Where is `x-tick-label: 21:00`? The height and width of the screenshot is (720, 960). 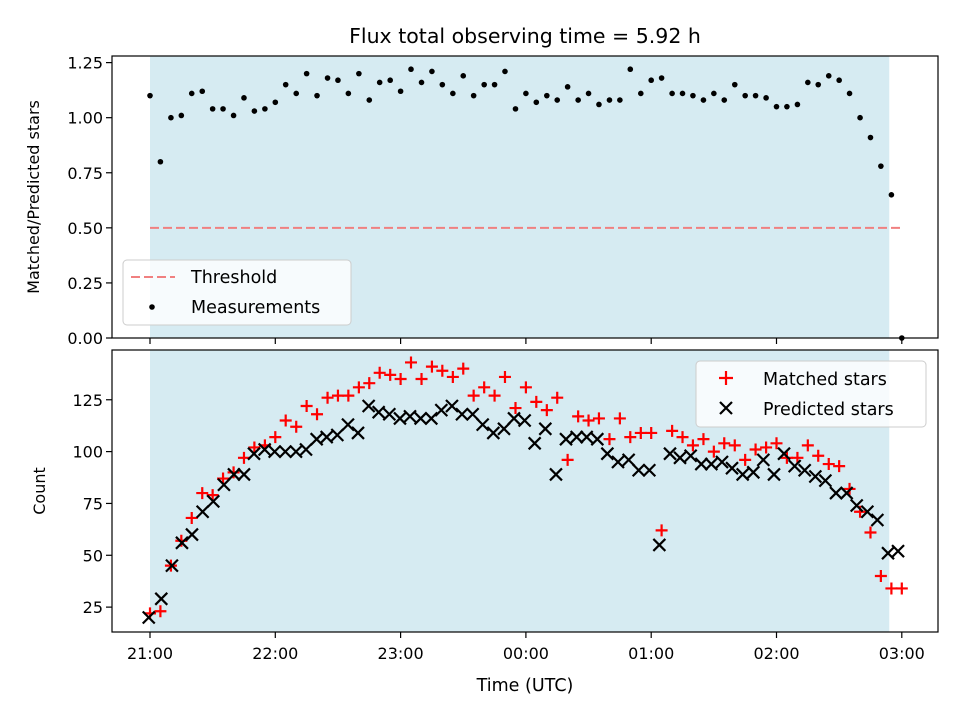
x-tick-label: 21:00 is located at coordinates (150, 653).